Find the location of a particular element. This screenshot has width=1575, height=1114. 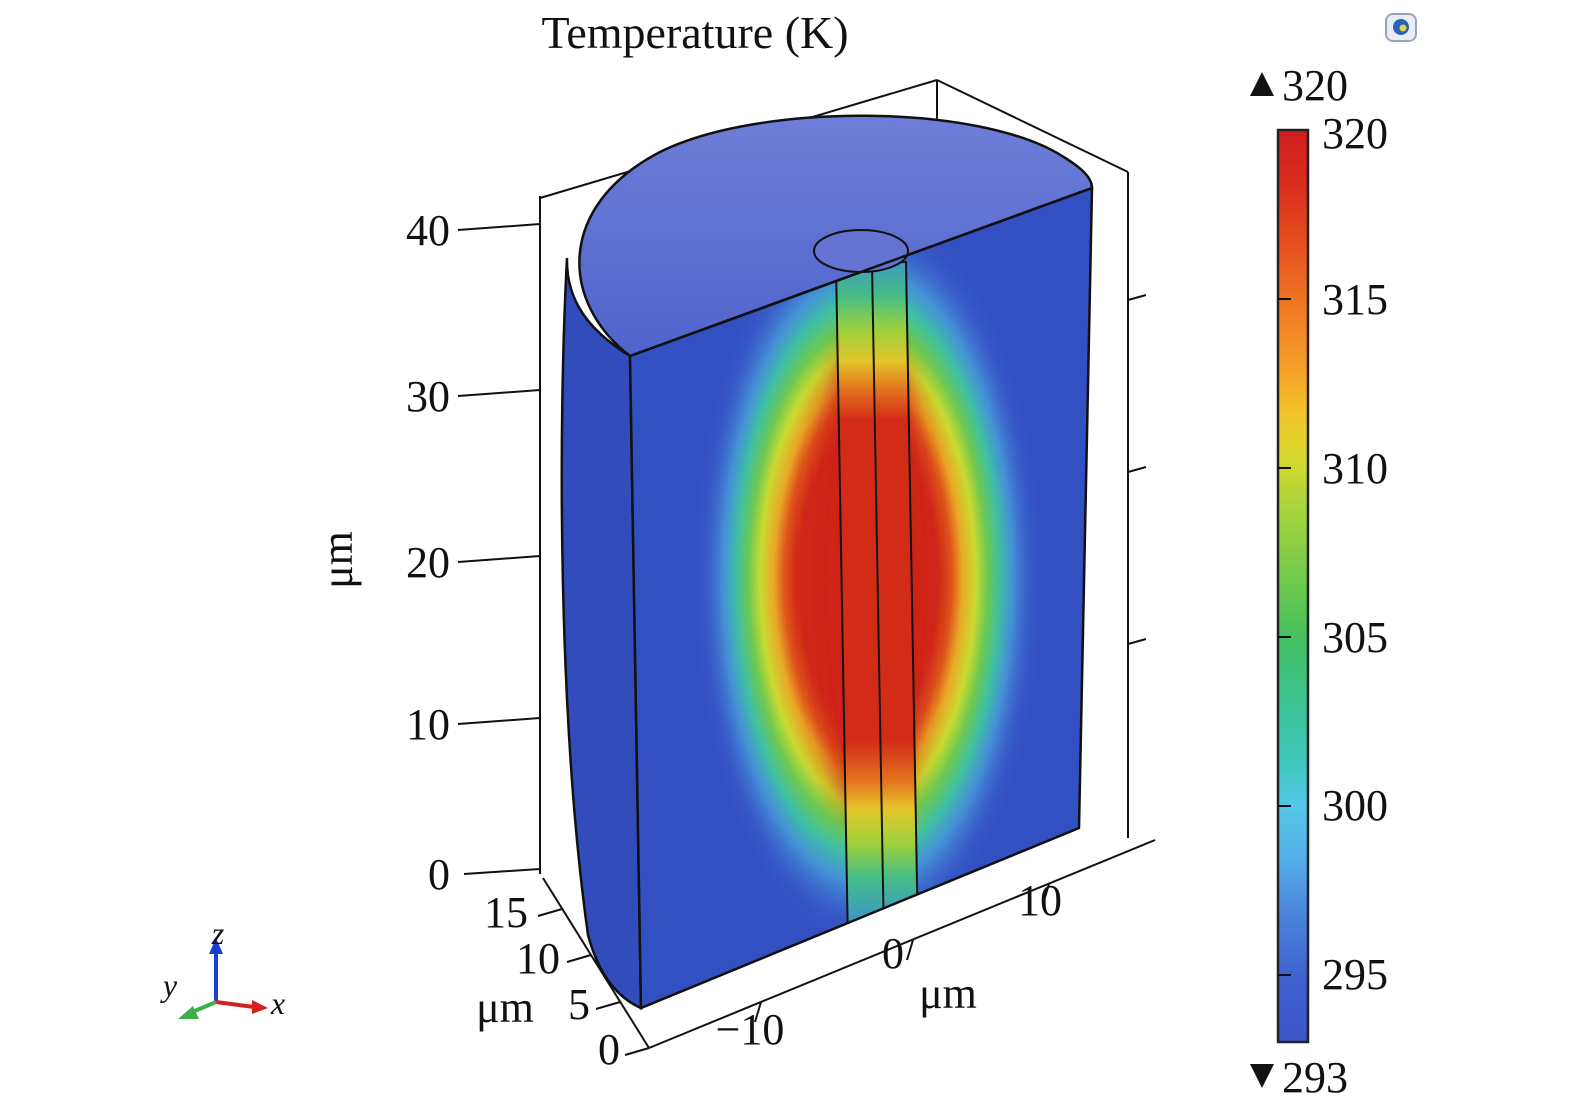

colorbar-tick-label: 300 is located at coordinates (1355, 805).